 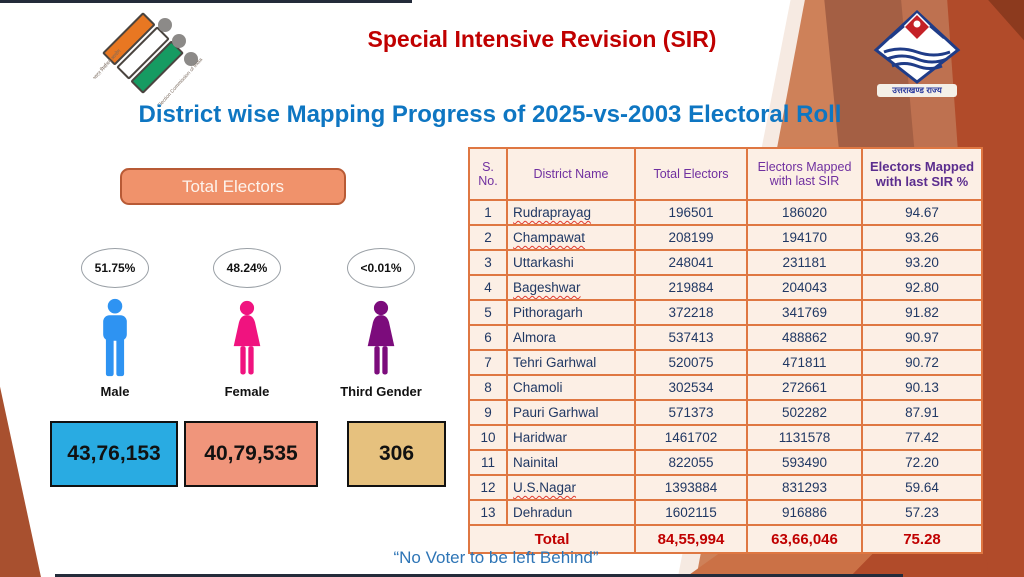 I want to click on cell-mapped: 341769, so click(x=804, y=312).